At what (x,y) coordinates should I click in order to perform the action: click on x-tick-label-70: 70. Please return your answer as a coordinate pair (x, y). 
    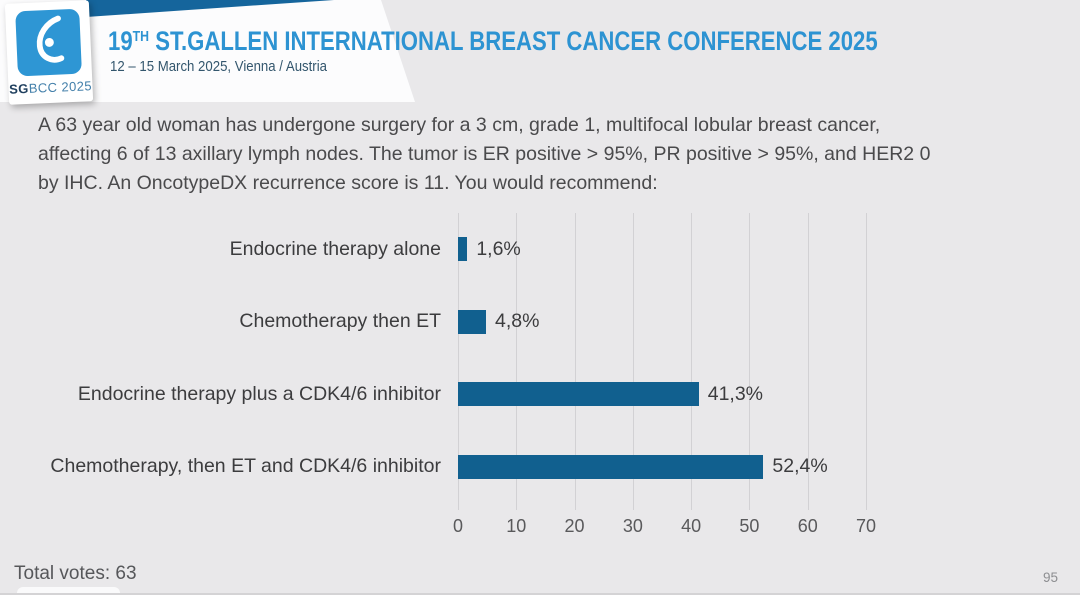
    Looking at the image, I should click on (866, 526).